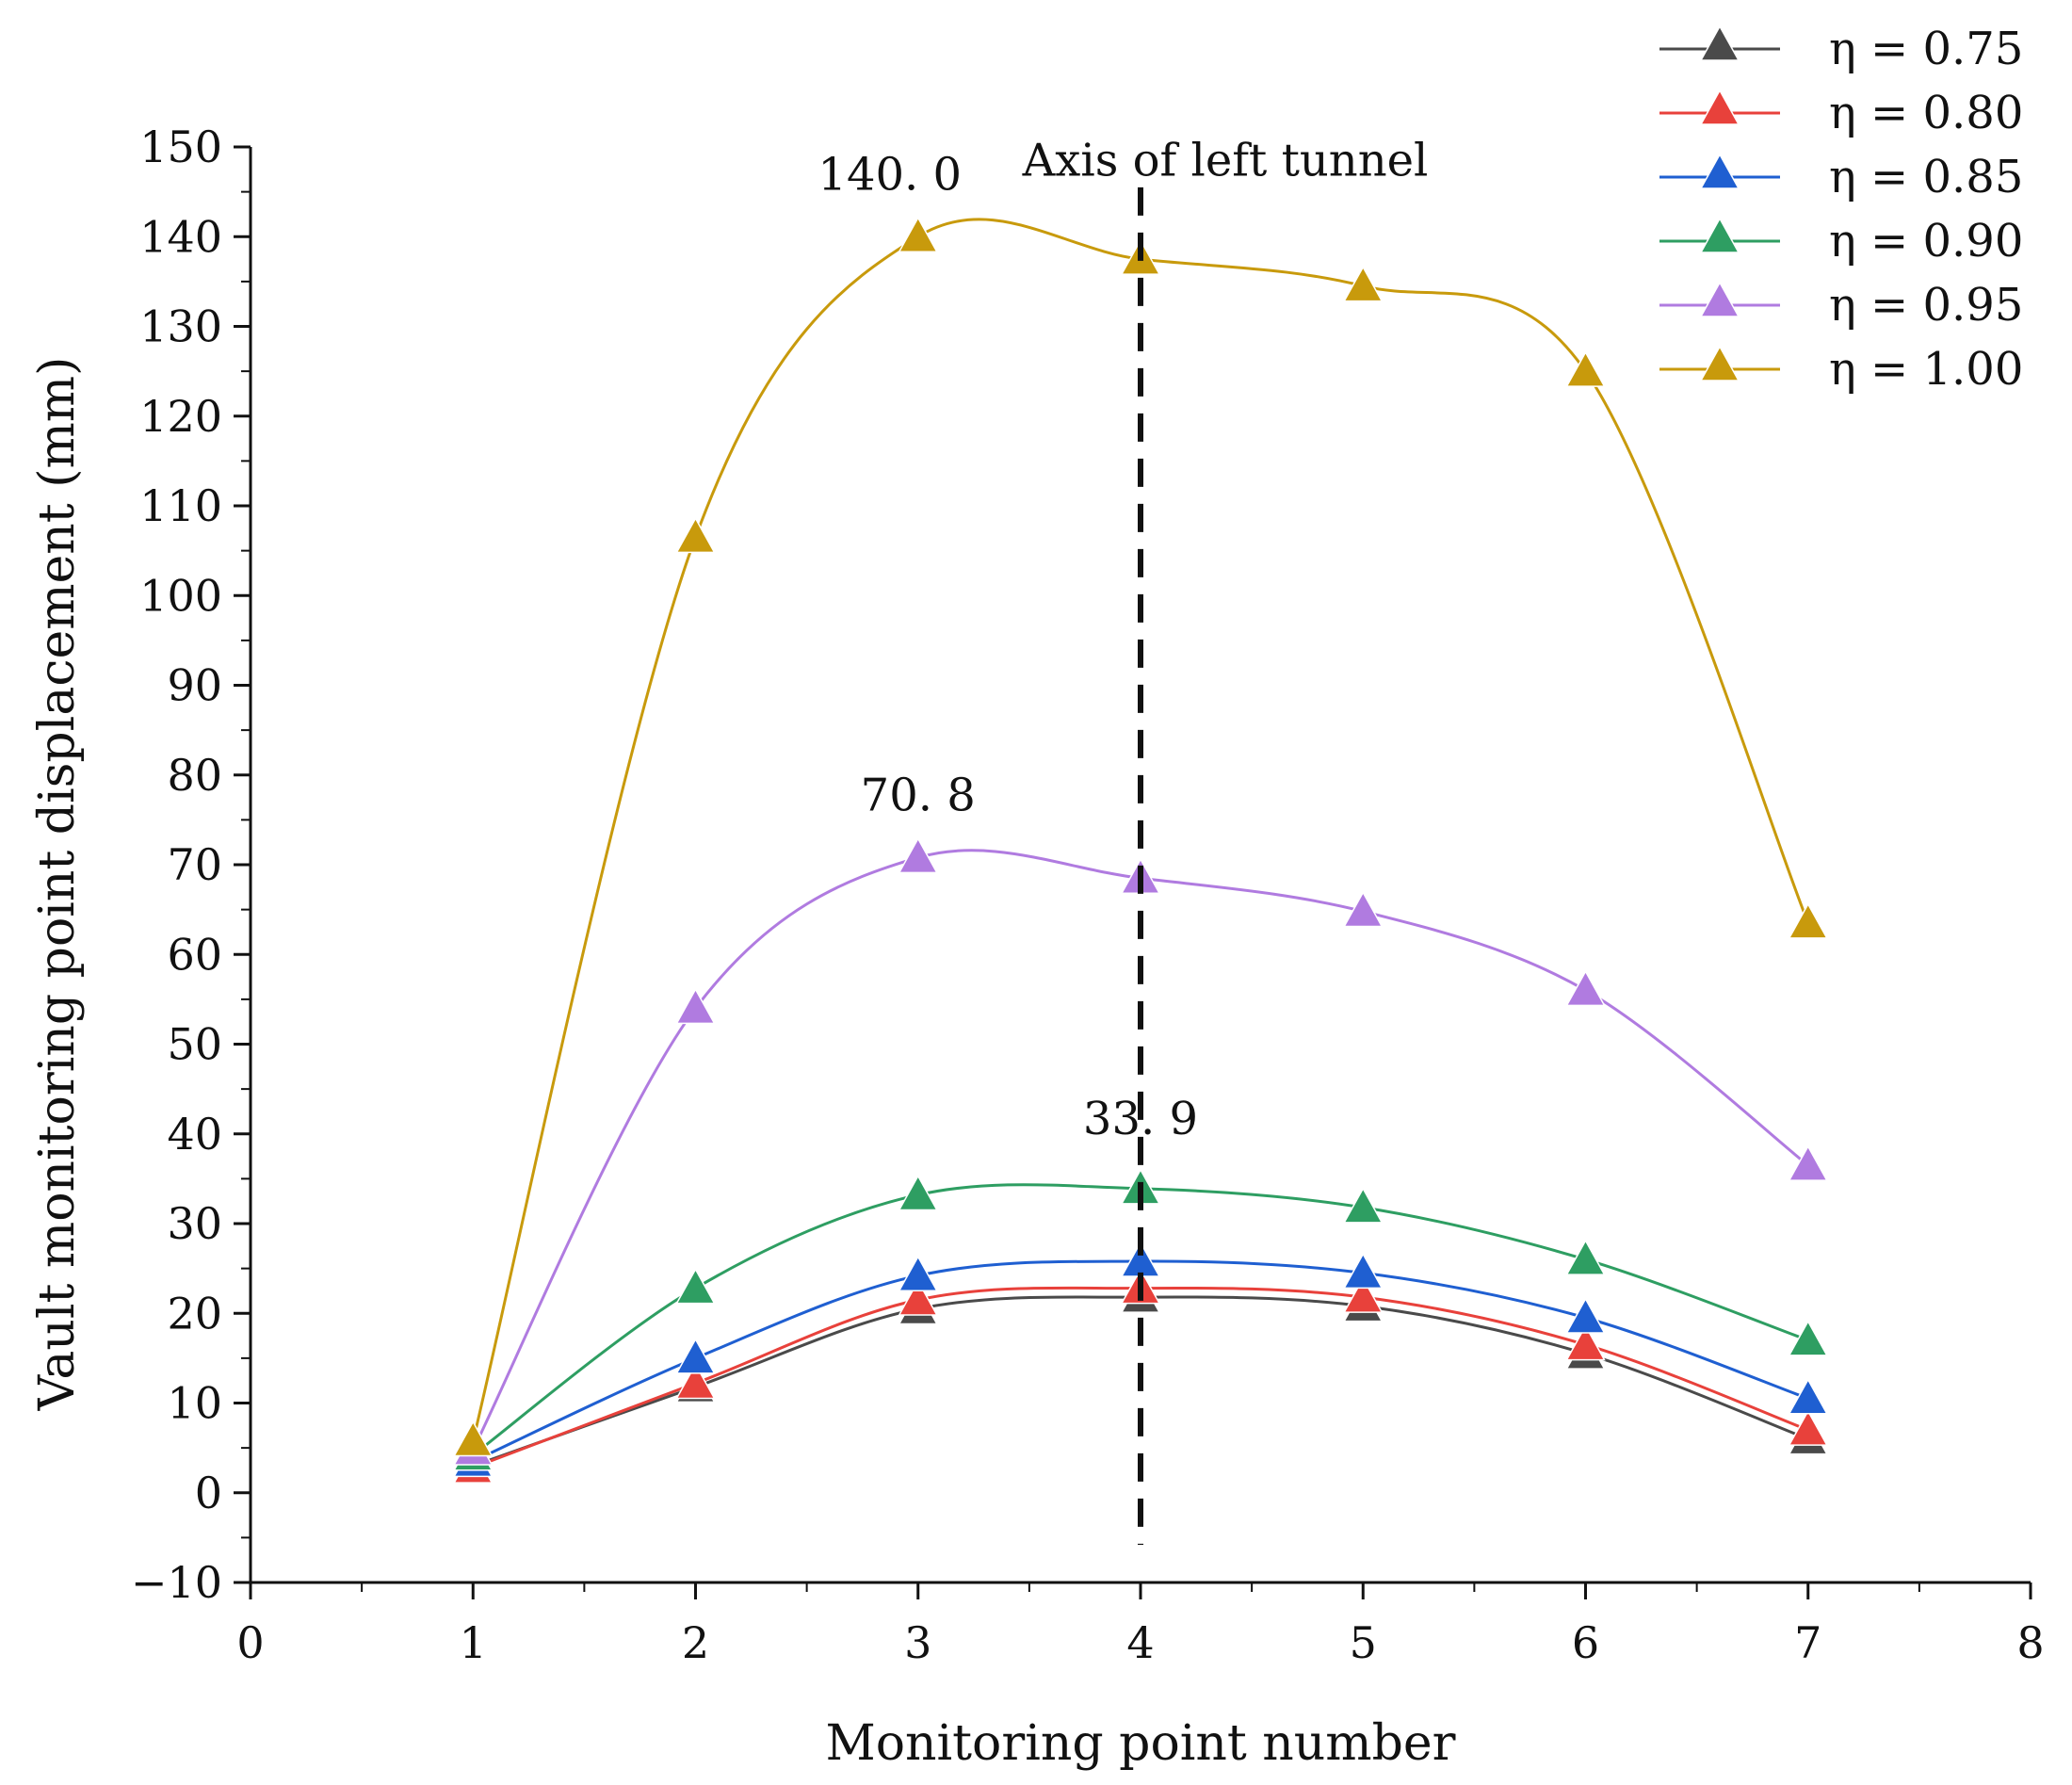 The height and width of the screenshot is (1785, 2072). What do you see at coordinates (195, 1403) in the screenshot?
I see `y-tick-label: 10` at bounding box center [195, 1403].